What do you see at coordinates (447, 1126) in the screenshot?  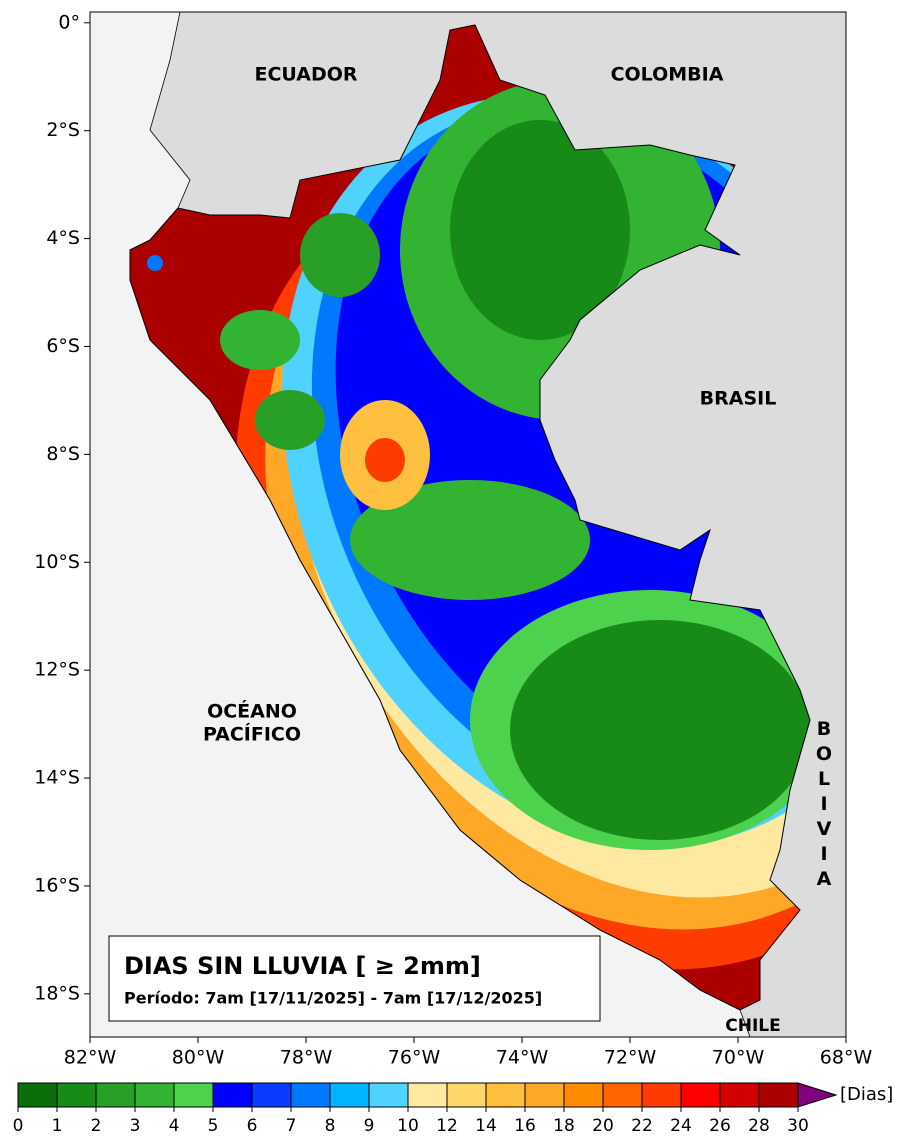 I see `colorbar-tick-label: 12` at bounding box center [447, 1126].